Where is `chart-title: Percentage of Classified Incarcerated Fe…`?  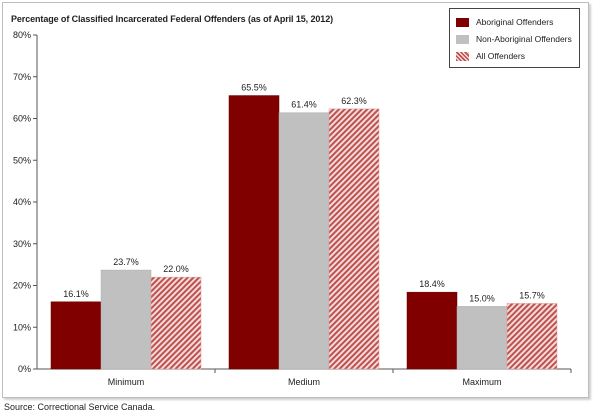 chart-title: Percentage of Classified Incarcerated Fe… is located at coordinates (172, 19).